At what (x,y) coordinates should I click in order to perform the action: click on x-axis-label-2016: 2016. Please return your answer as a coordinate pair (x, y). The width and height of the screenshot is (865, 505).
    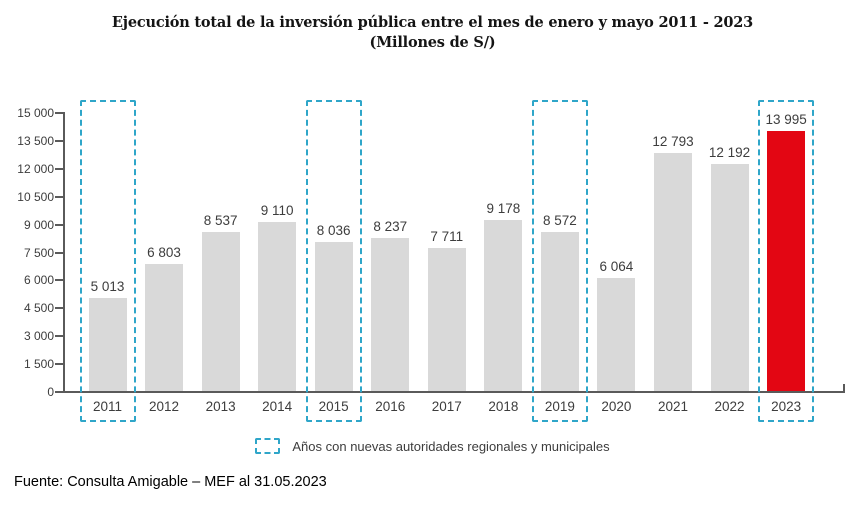
    Looking at the image, I should click on (390, 406).